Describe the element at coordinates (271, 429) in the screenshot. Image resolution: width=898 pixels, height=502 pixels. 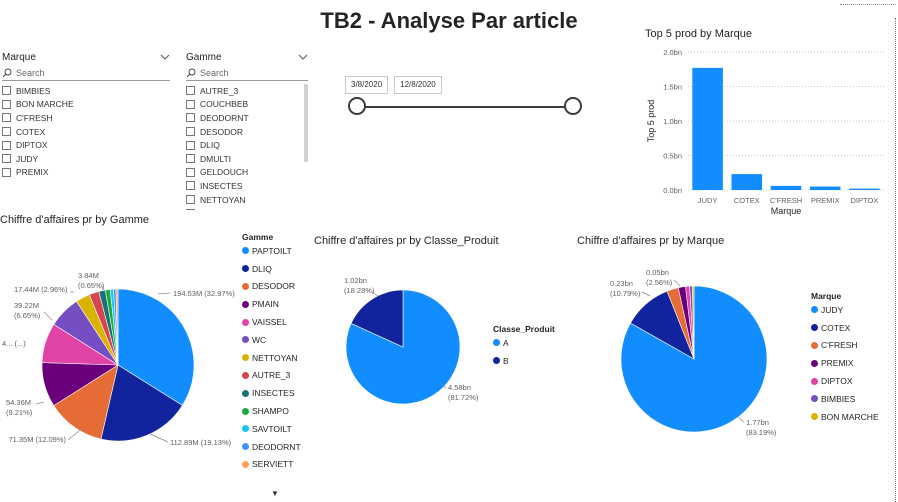
I see `legend-item: SAVTOILT` at that location.